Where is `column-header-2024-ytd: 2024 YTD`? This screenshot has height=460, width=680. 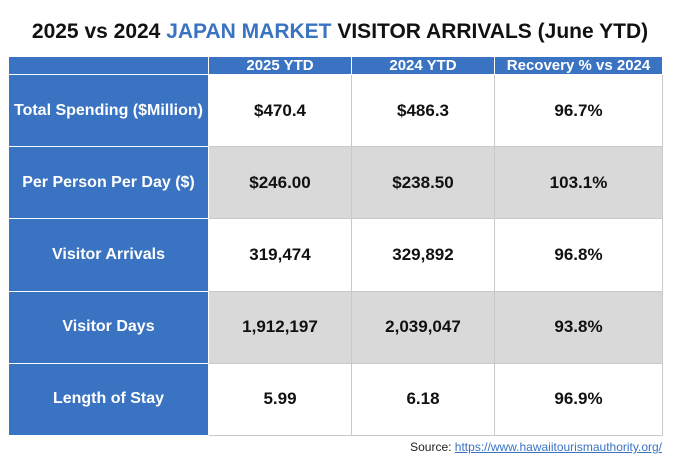 column-header-2024-ytd: 2024 YTD is located at coordinates (423, 65).